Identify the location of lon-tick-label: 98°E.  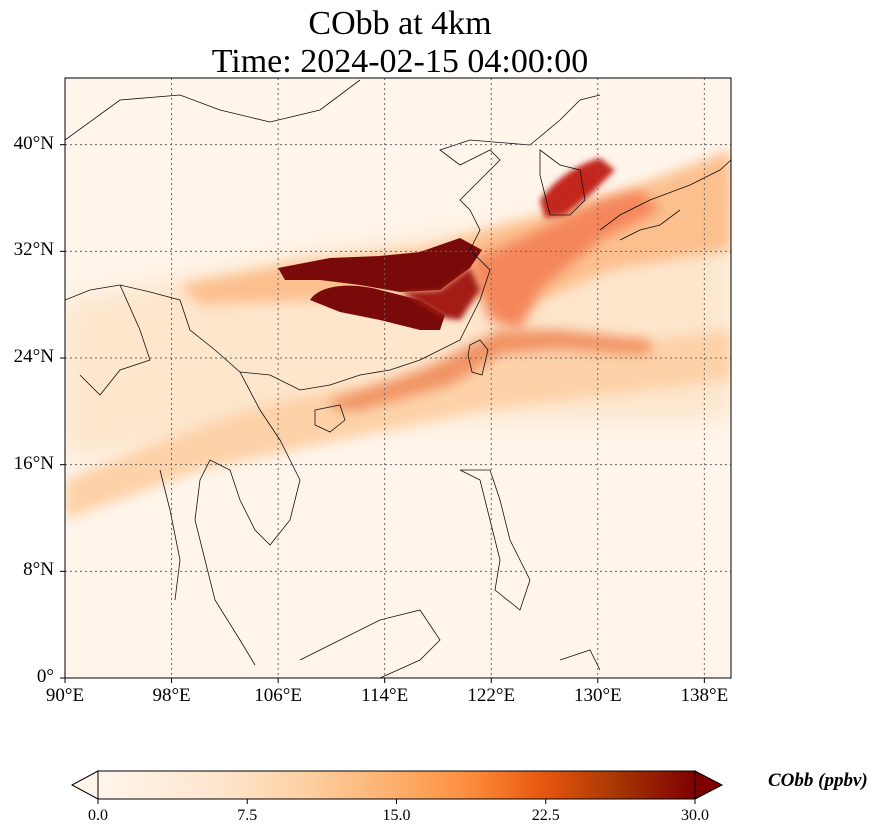
(171, 695).